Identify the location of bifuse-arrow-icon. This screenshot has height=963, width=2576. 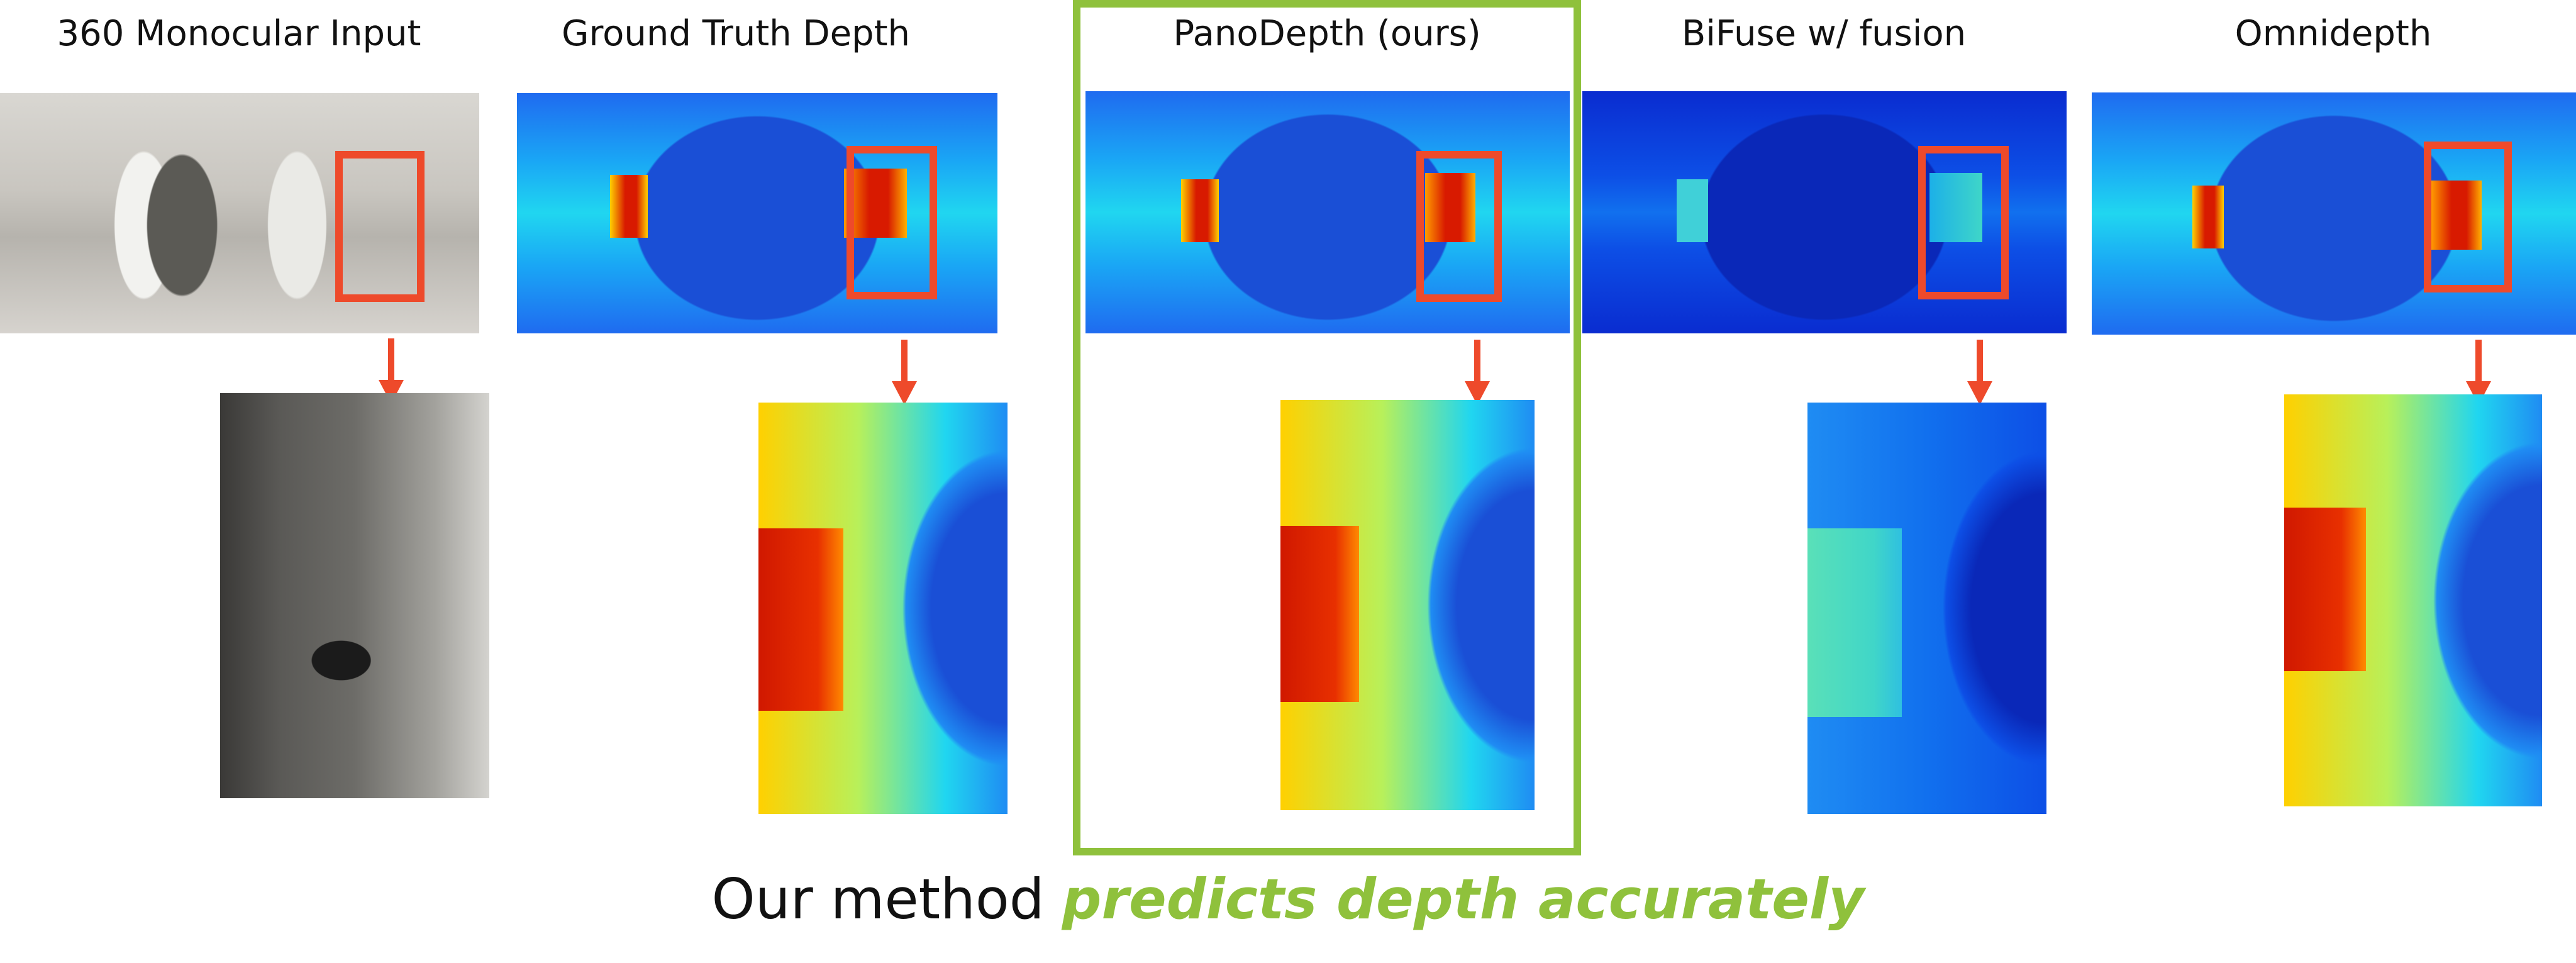
(1979, 372).